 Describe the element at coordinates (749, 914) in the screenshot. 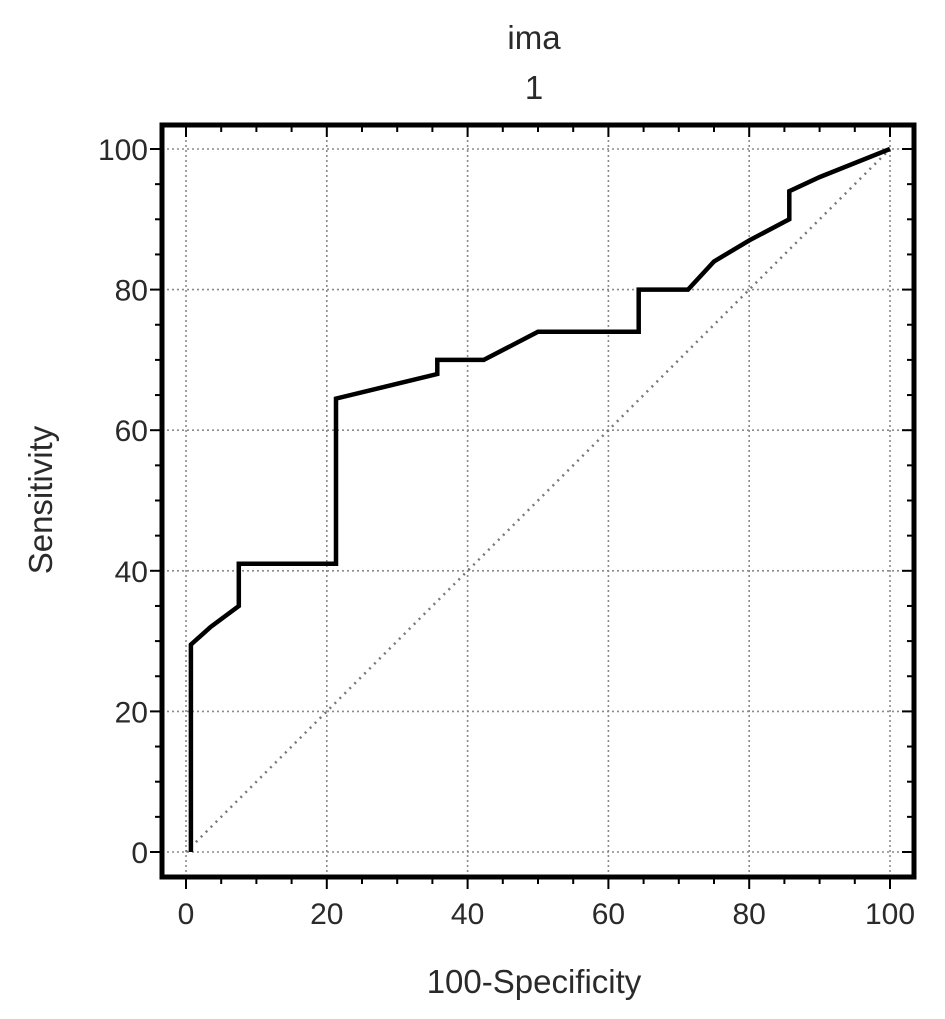

I see `x-tick-label: 80` at that location.